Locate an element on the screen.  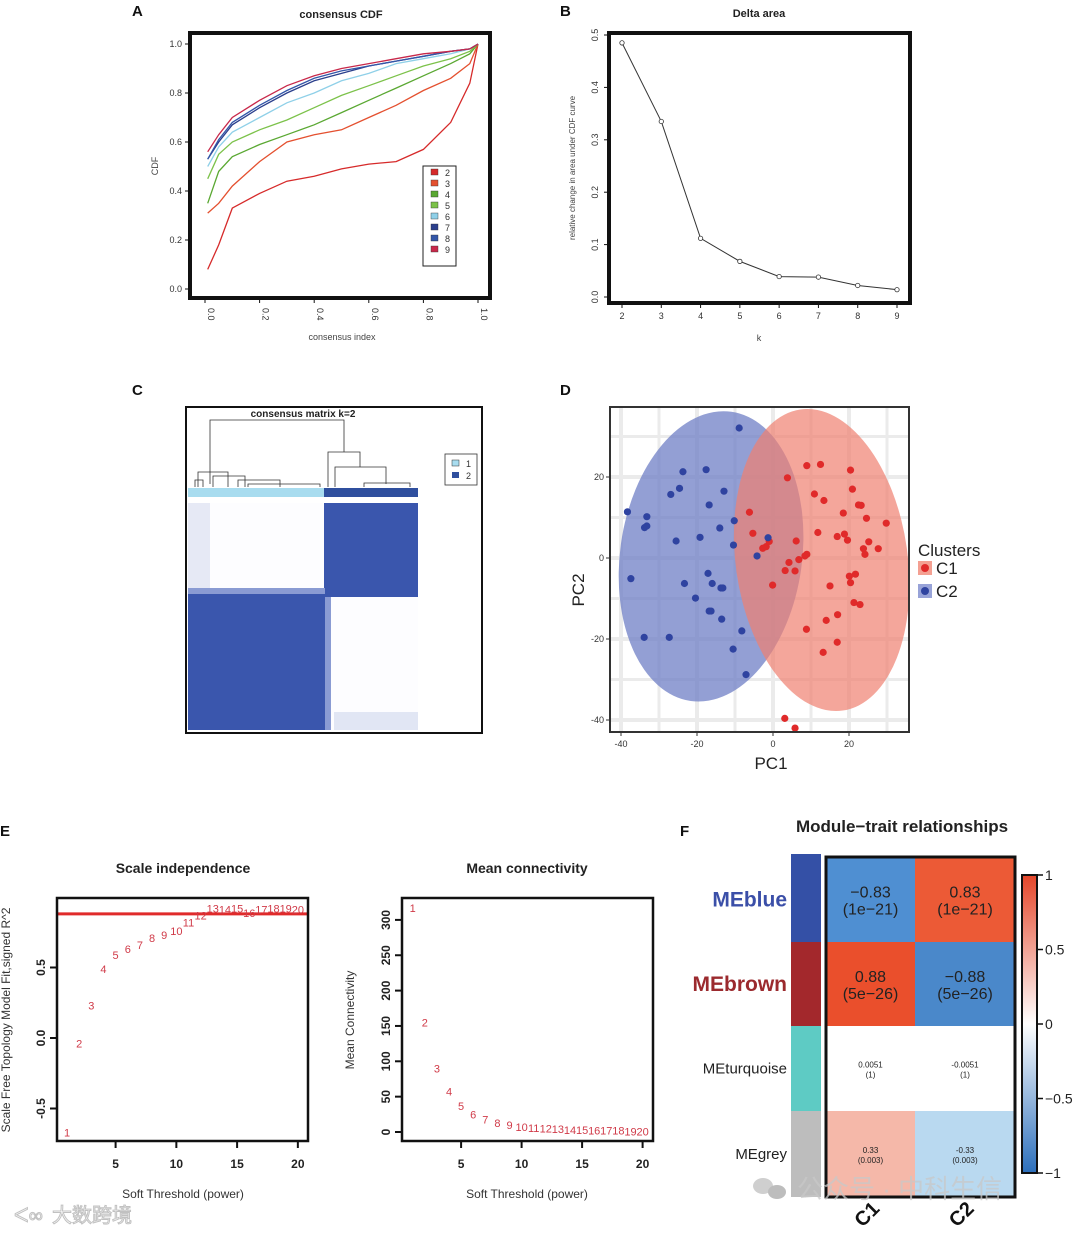
chart-title: consensus matrix k=2 is located at coordinates (303, 414).